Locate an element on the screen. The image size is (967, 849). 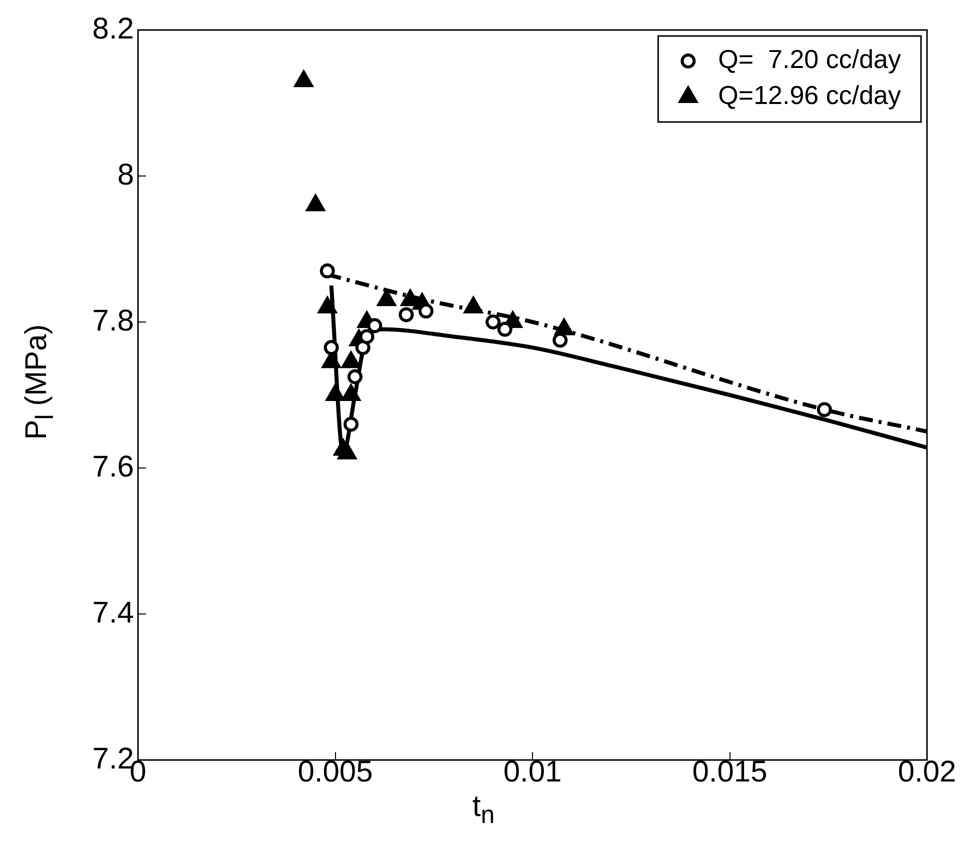
x-tick-label: 0.015 is located at coordinates (730, 771).